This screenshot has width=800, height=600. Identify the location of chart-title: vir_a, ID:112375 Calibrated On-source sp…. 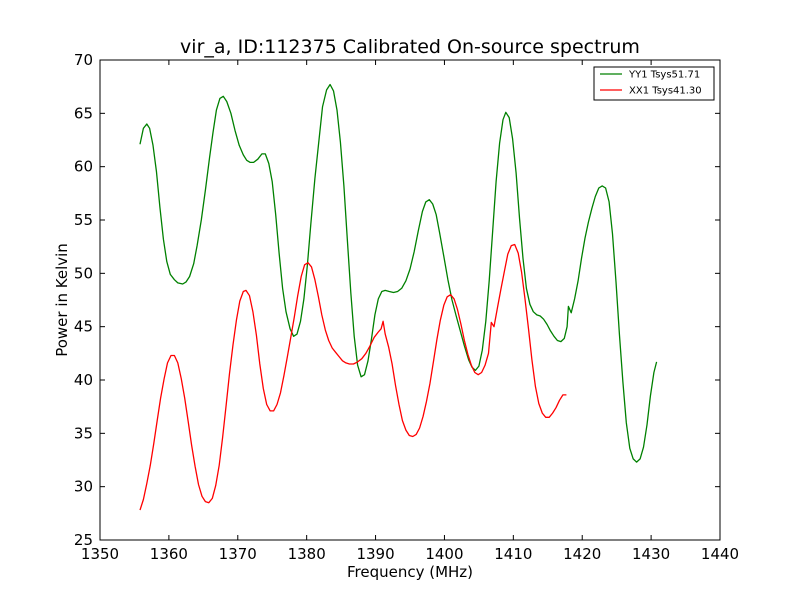
(410, 47).